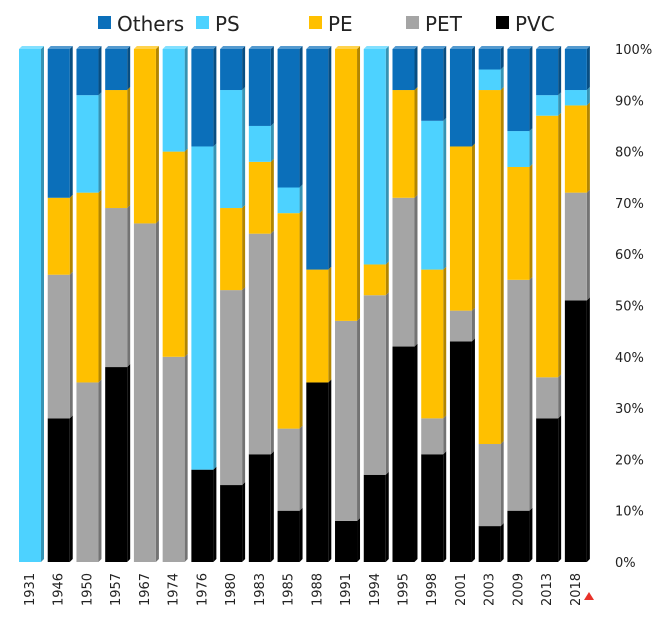  I want to click on bar-segment-pe-2018, so click(577, 147).